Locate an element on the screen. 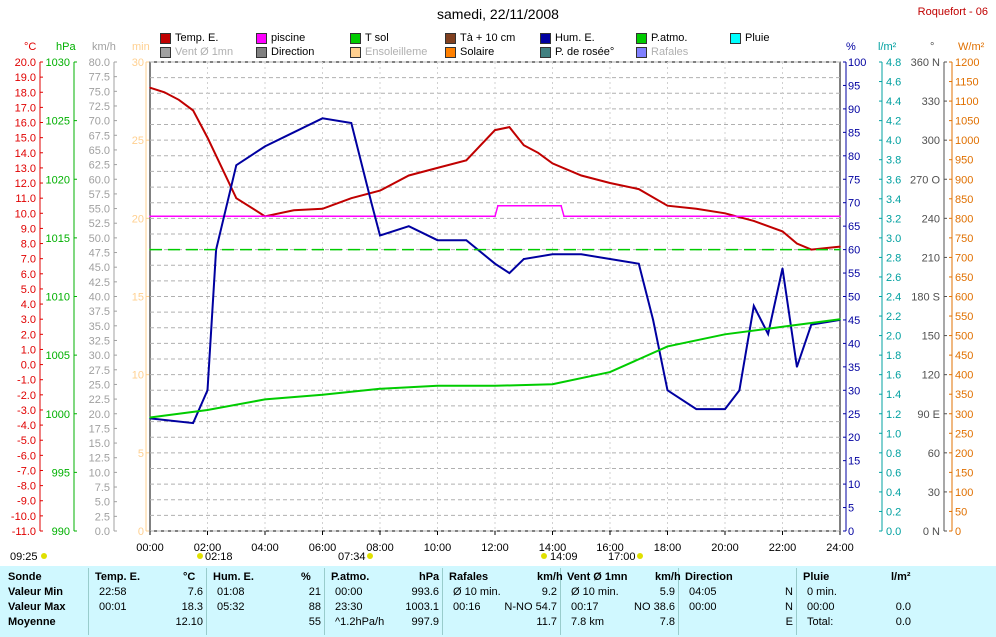 The image size is (996, 637). stats-time: Total: is located at coordinates (820, 622).